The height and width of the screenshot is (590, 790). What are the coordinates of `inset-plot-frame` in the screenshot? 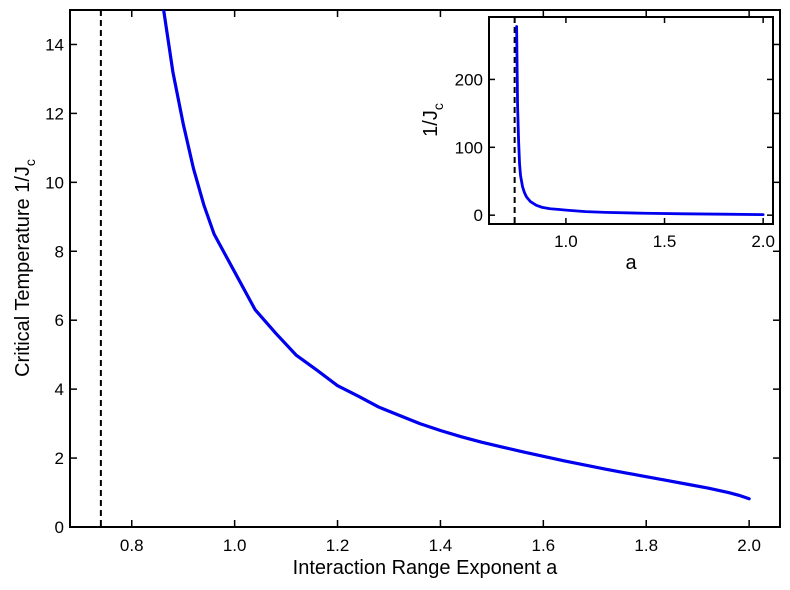 It's located at (631, 120).